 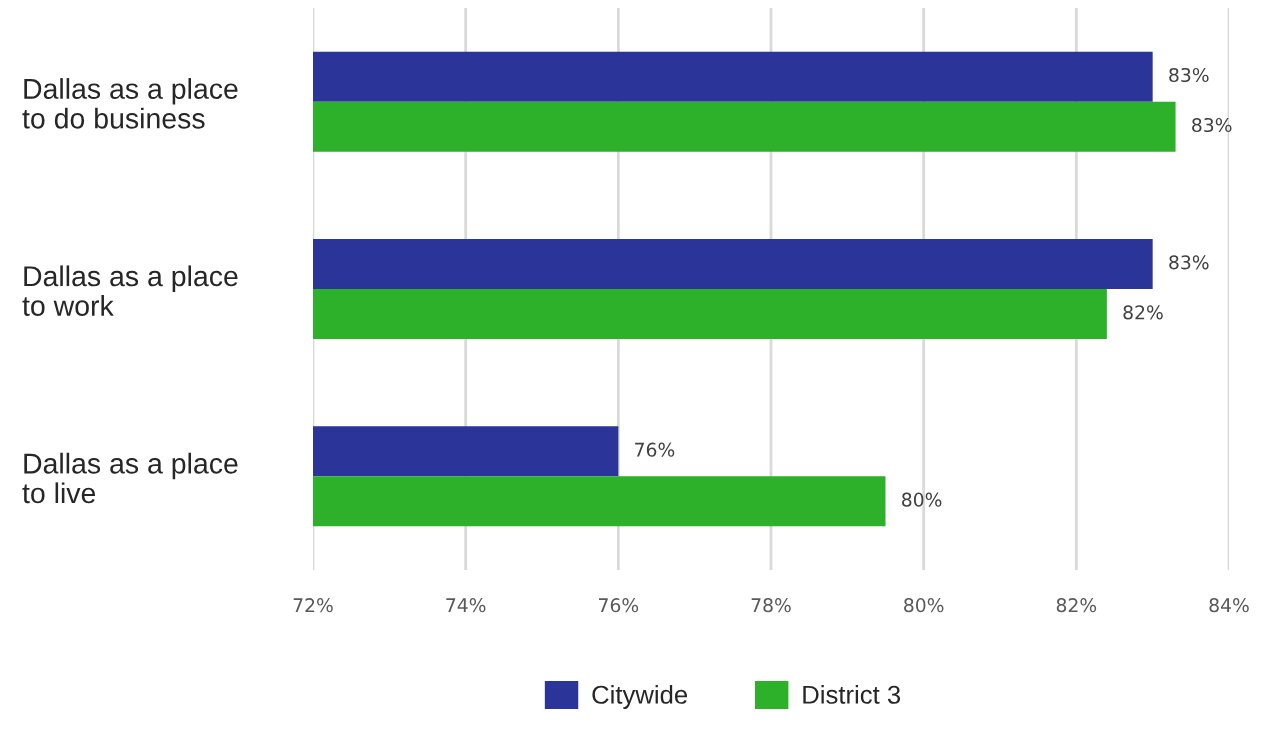 What do you see at coordinates (771, 605) in the screenshot?
I see `x-tick-label: 78%` at bounding box center [771, 605].